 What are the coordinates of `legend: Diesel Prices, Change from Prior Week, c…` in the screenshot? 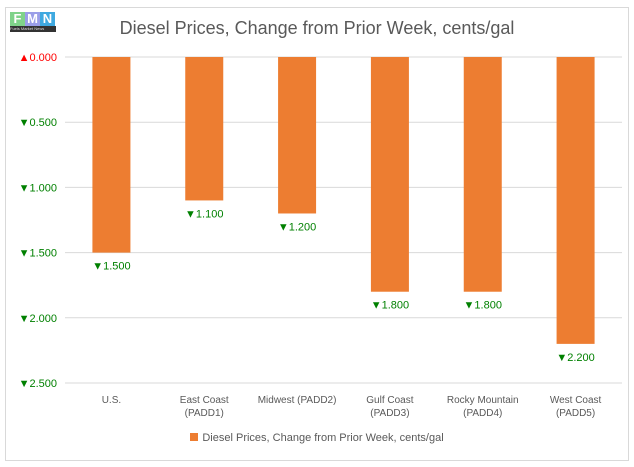 It's located at (317, 438).